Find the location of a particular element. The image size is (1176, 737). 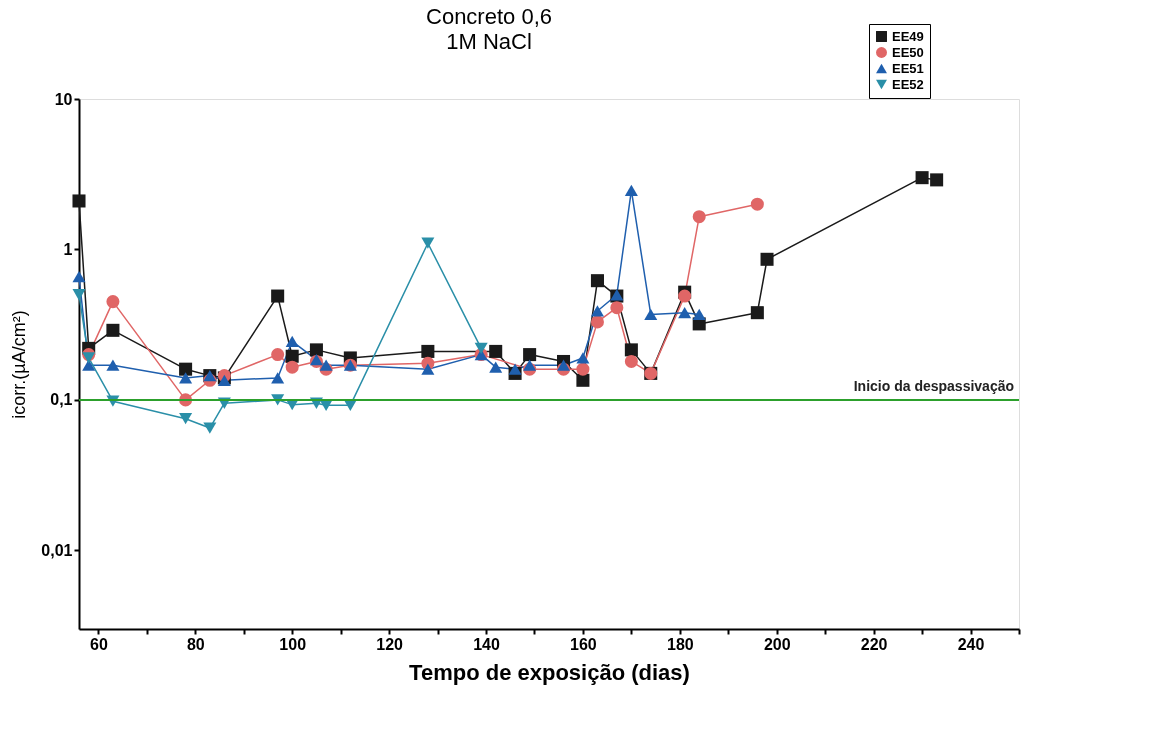

chart-title: Concreto 0,6 is located at coordinates (489, 16).